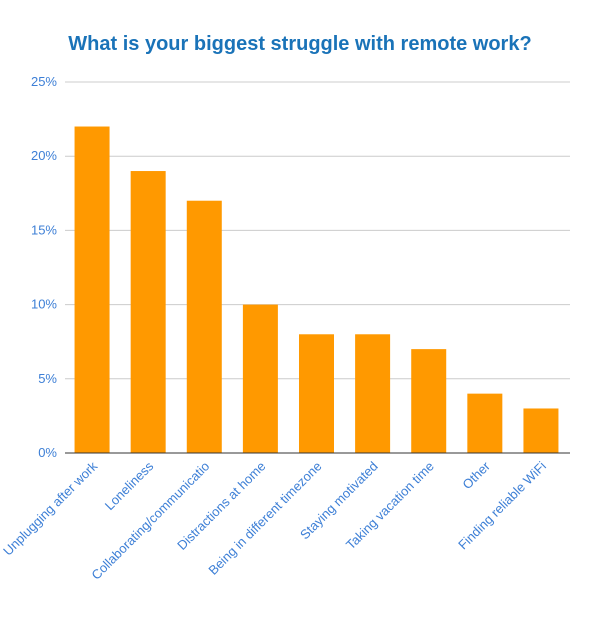 This screenshot has height=623, width=600. Describe the element at coordinates (44, 81) in the screenshot. I see `y-tick-label: 25%` at that location.